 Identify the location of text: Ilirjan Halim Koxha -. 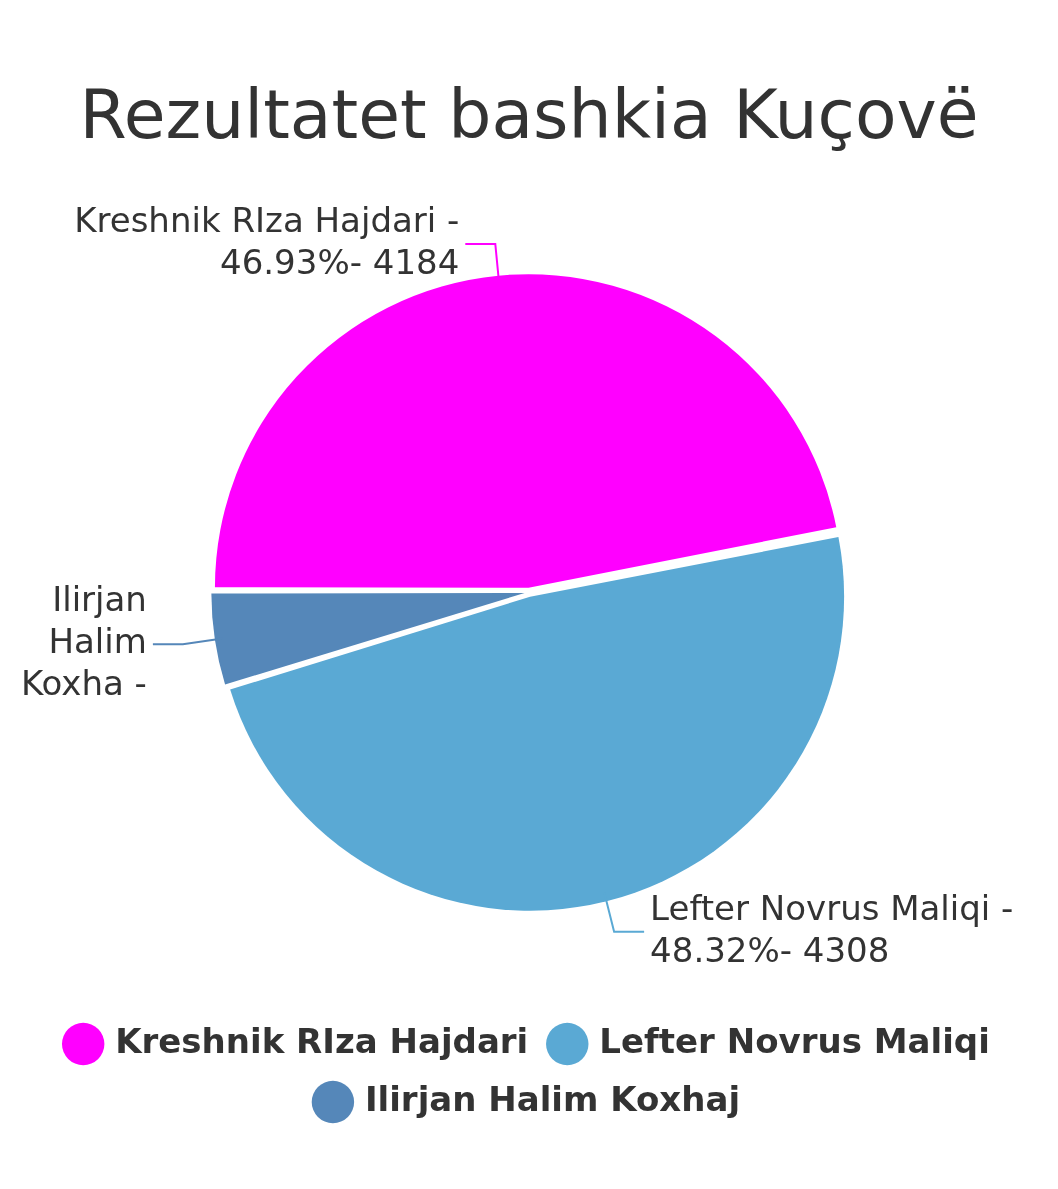
(83, 641).